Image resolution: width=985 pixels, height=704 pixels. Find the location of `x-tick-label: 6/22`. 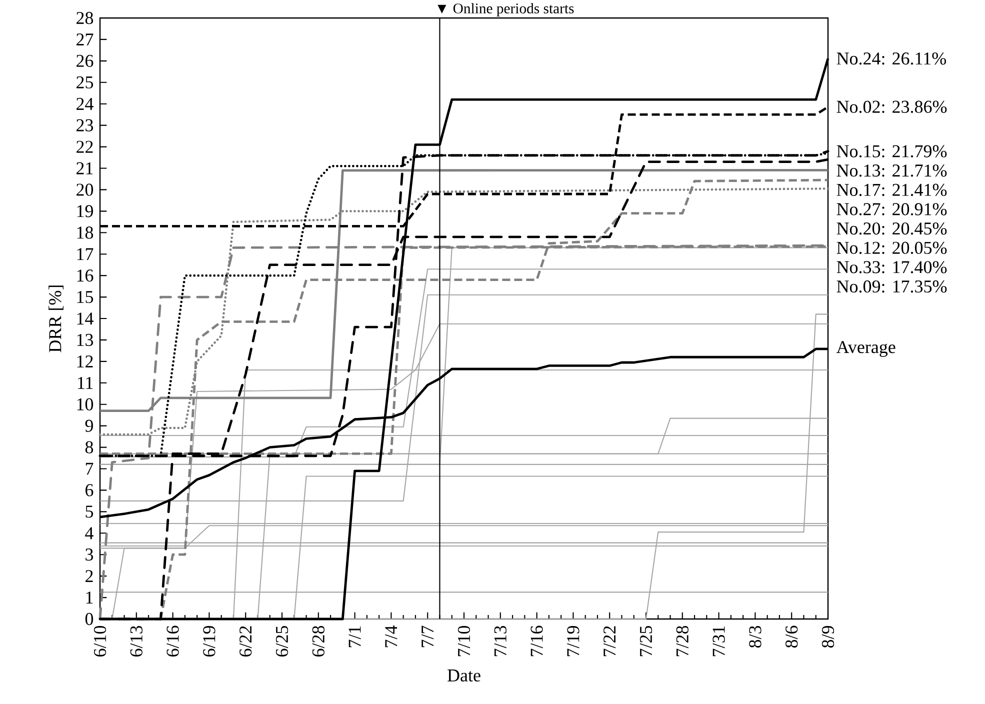

x-tick-label: 6/22 is located at coordinates (246, 641).